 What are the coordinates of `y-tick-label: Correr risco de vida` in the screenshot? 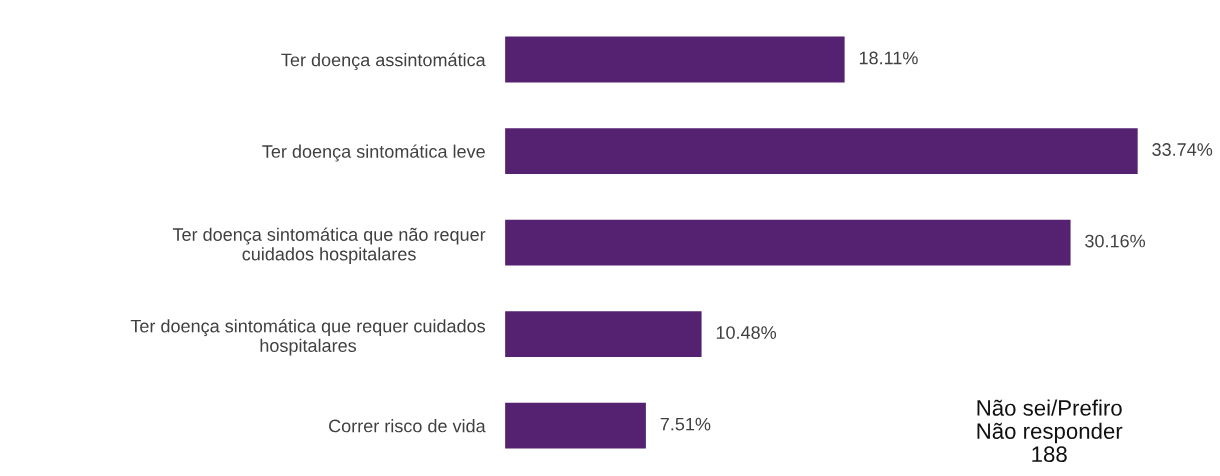 It's located at (407, 426).